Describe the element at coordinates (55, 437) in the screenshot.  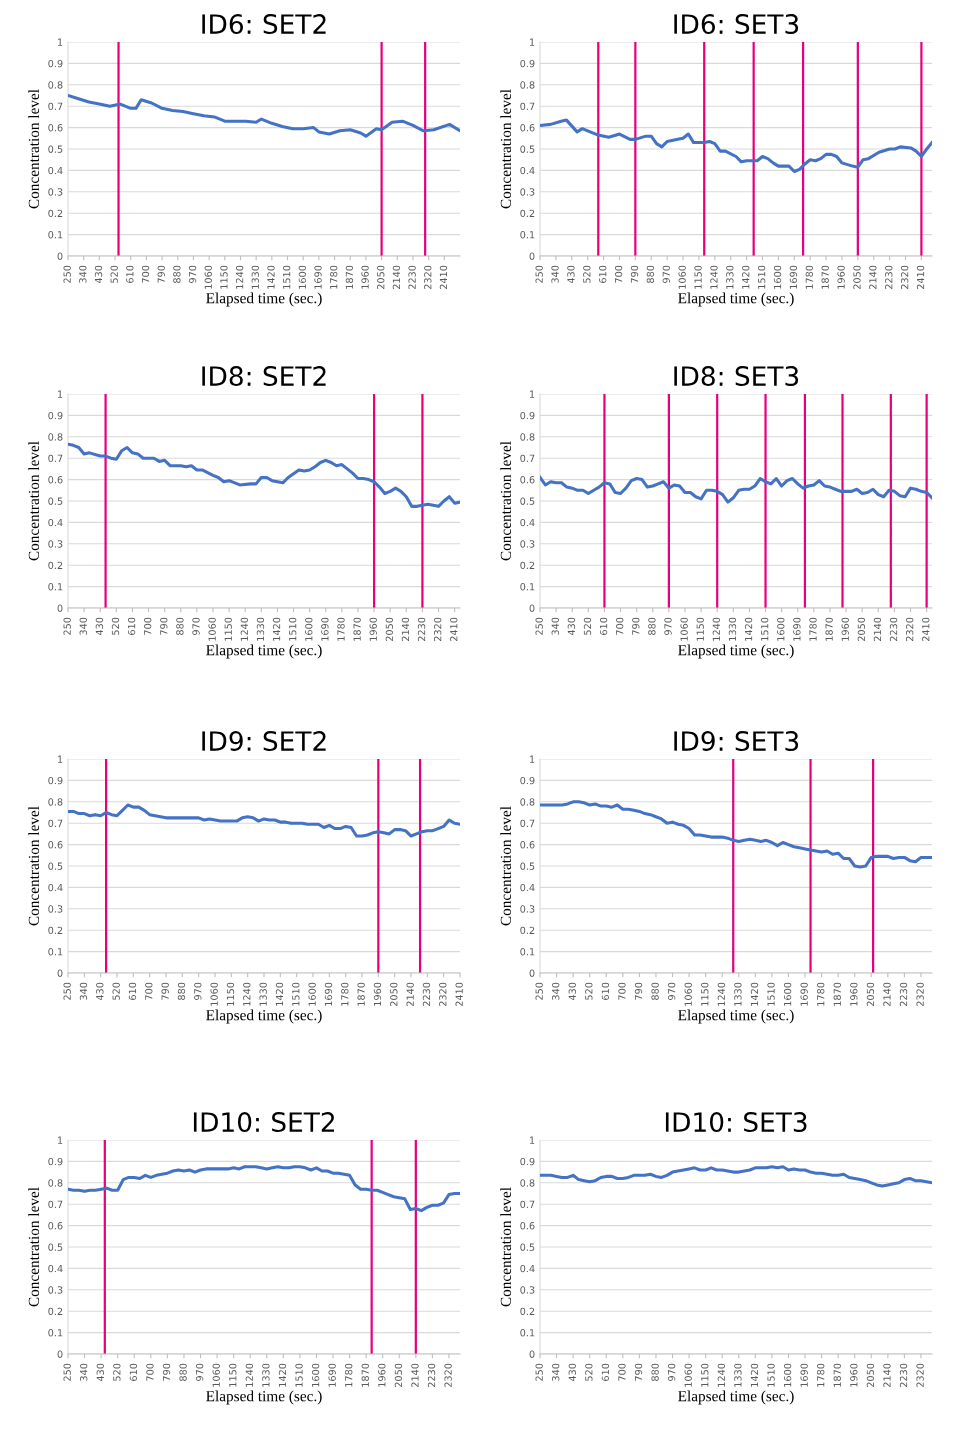
I see `y-tick-label: 0.8` at that location.